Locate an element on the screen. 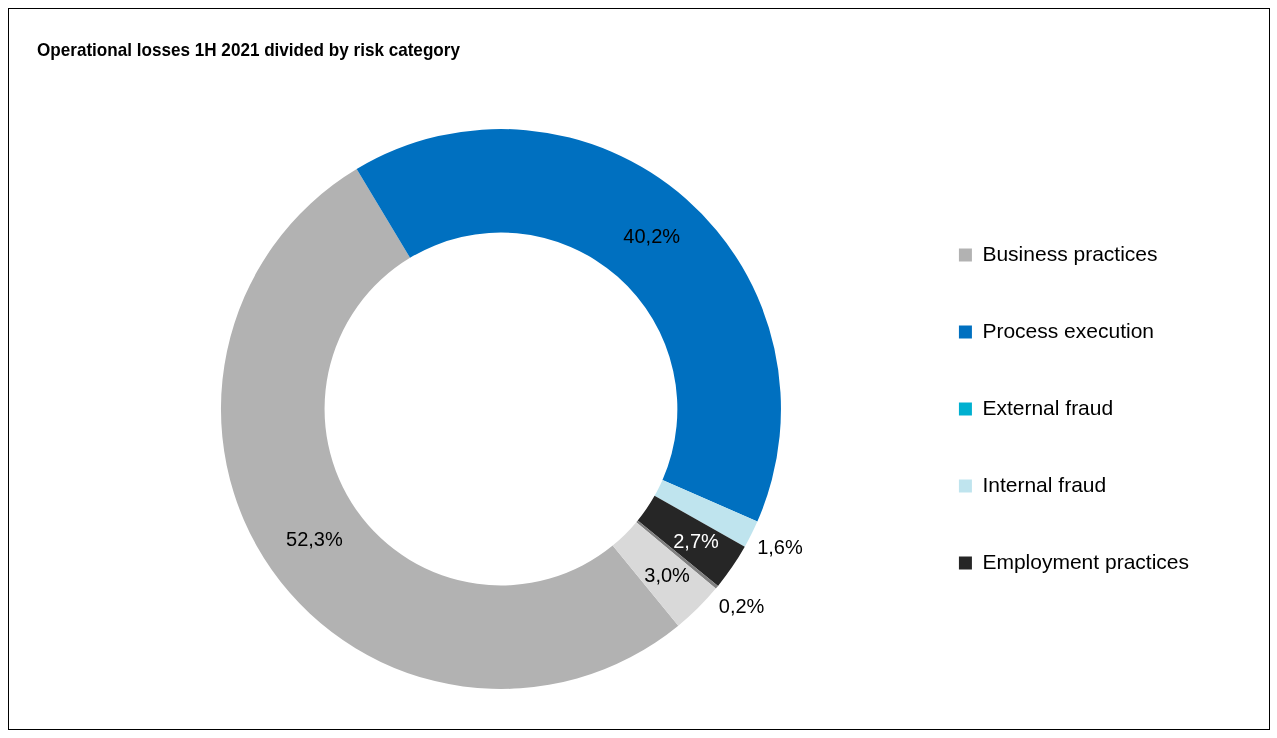  data-label: 40,2% is located at coordinates (652, 236).